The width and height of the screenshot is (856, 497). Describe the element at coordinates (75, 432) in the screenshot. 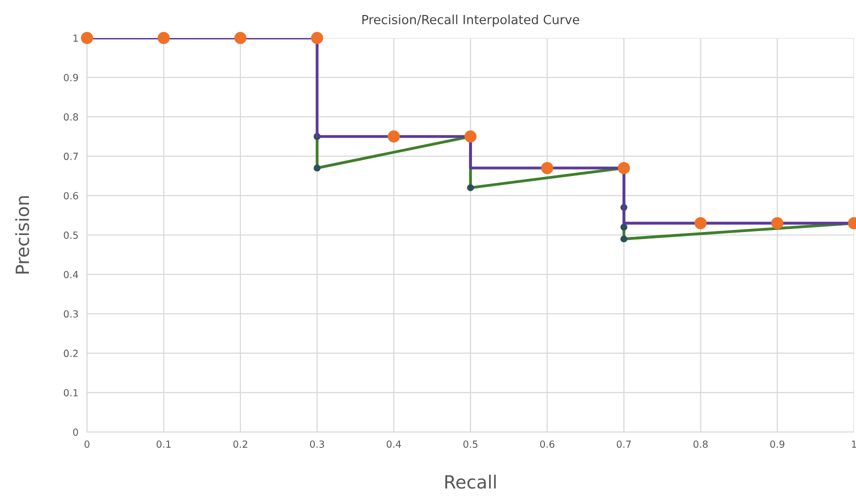

I see `y-tick-label: 0` at that location.